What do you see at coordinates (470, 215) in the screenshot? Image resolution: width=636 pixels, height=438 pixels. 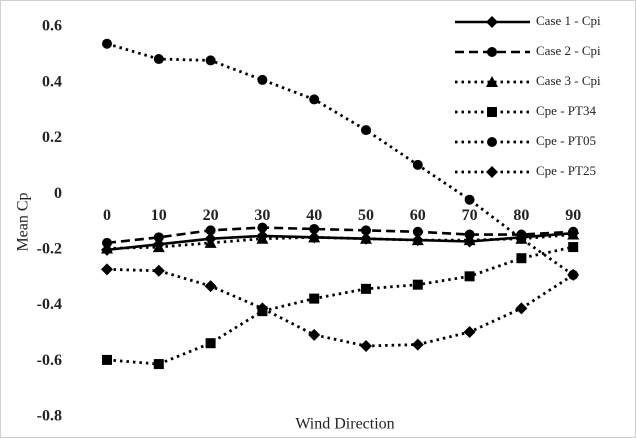 I see `x-tick-label: 70` at bounding box center [470, 215].